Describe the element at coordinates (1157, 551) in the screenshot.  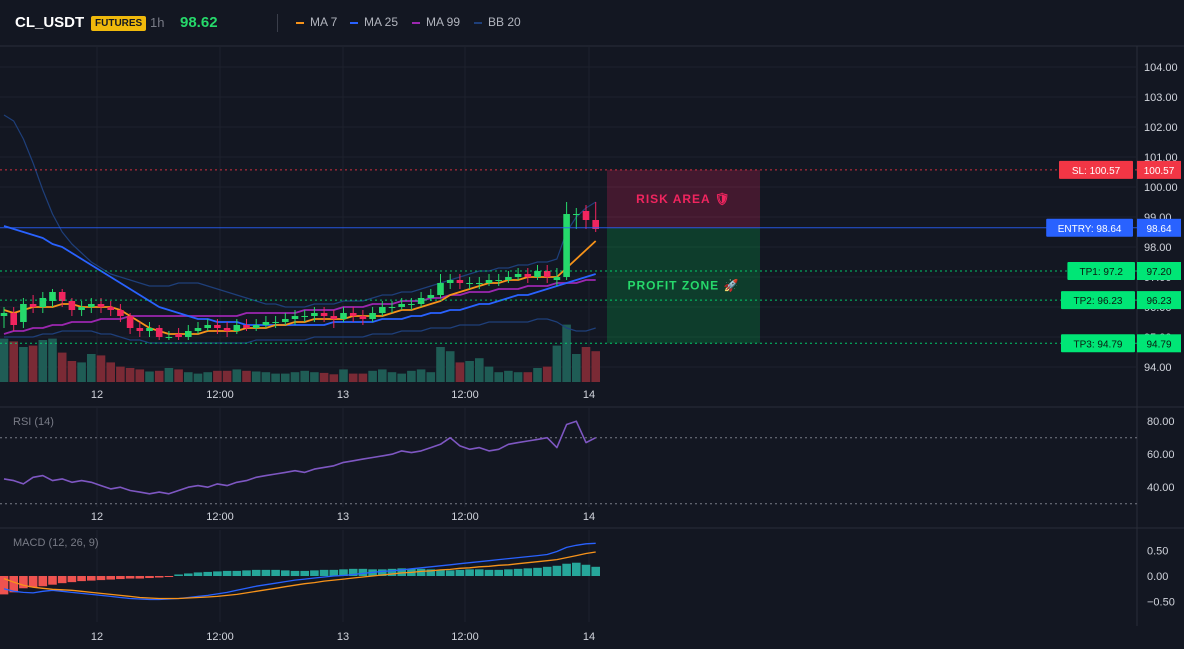
I see `macd-tick-label: 0.50` at that location.